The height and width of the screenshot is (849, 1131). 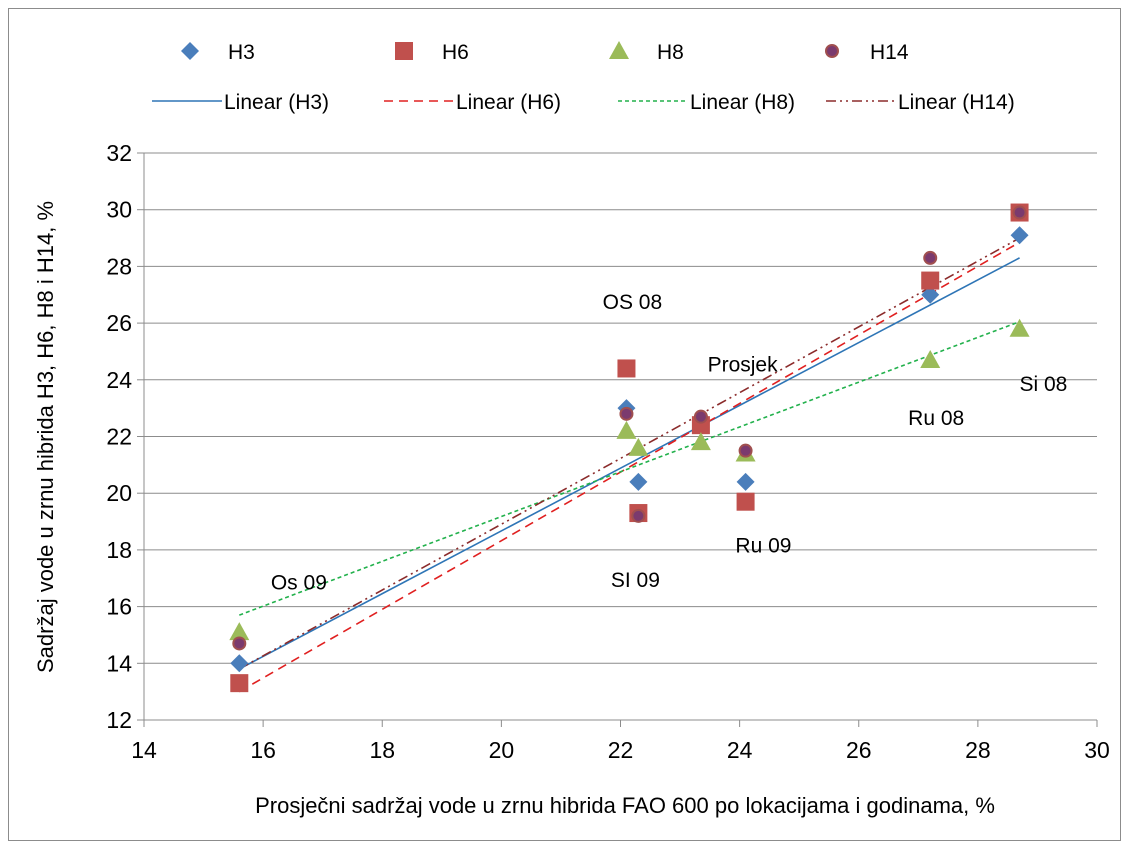 What do you see at coordinates (621, 750) in the screenshot?
I see `x-tick-label: 22` at bounding box center [621, 750].